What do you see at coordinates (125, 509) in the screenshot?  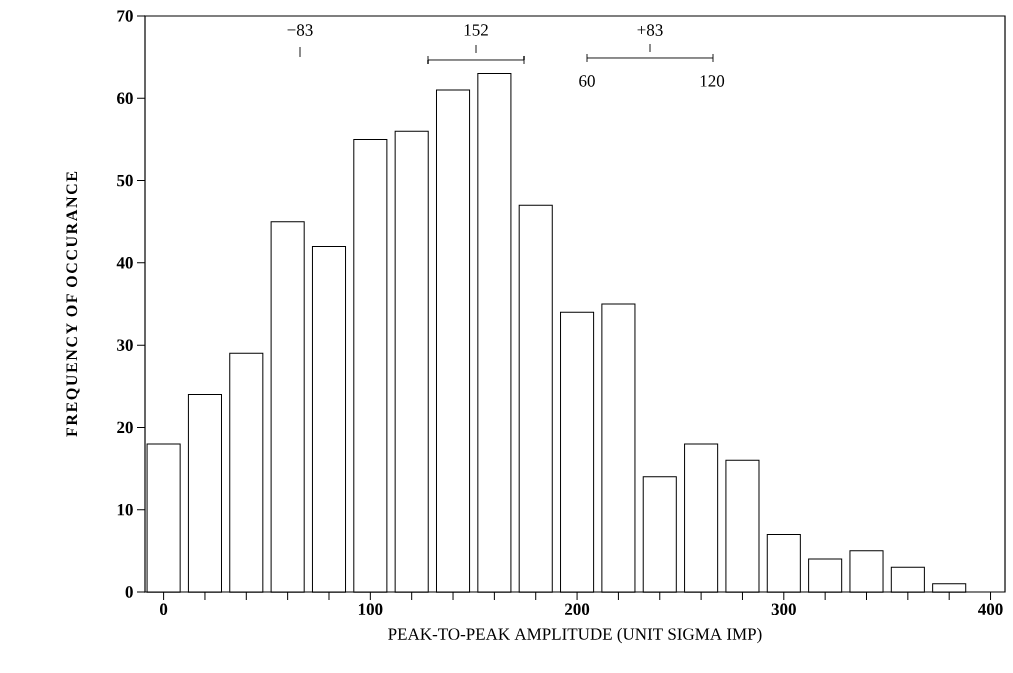 I see `y-tick-label: 10` at bounding box center [125, 509].